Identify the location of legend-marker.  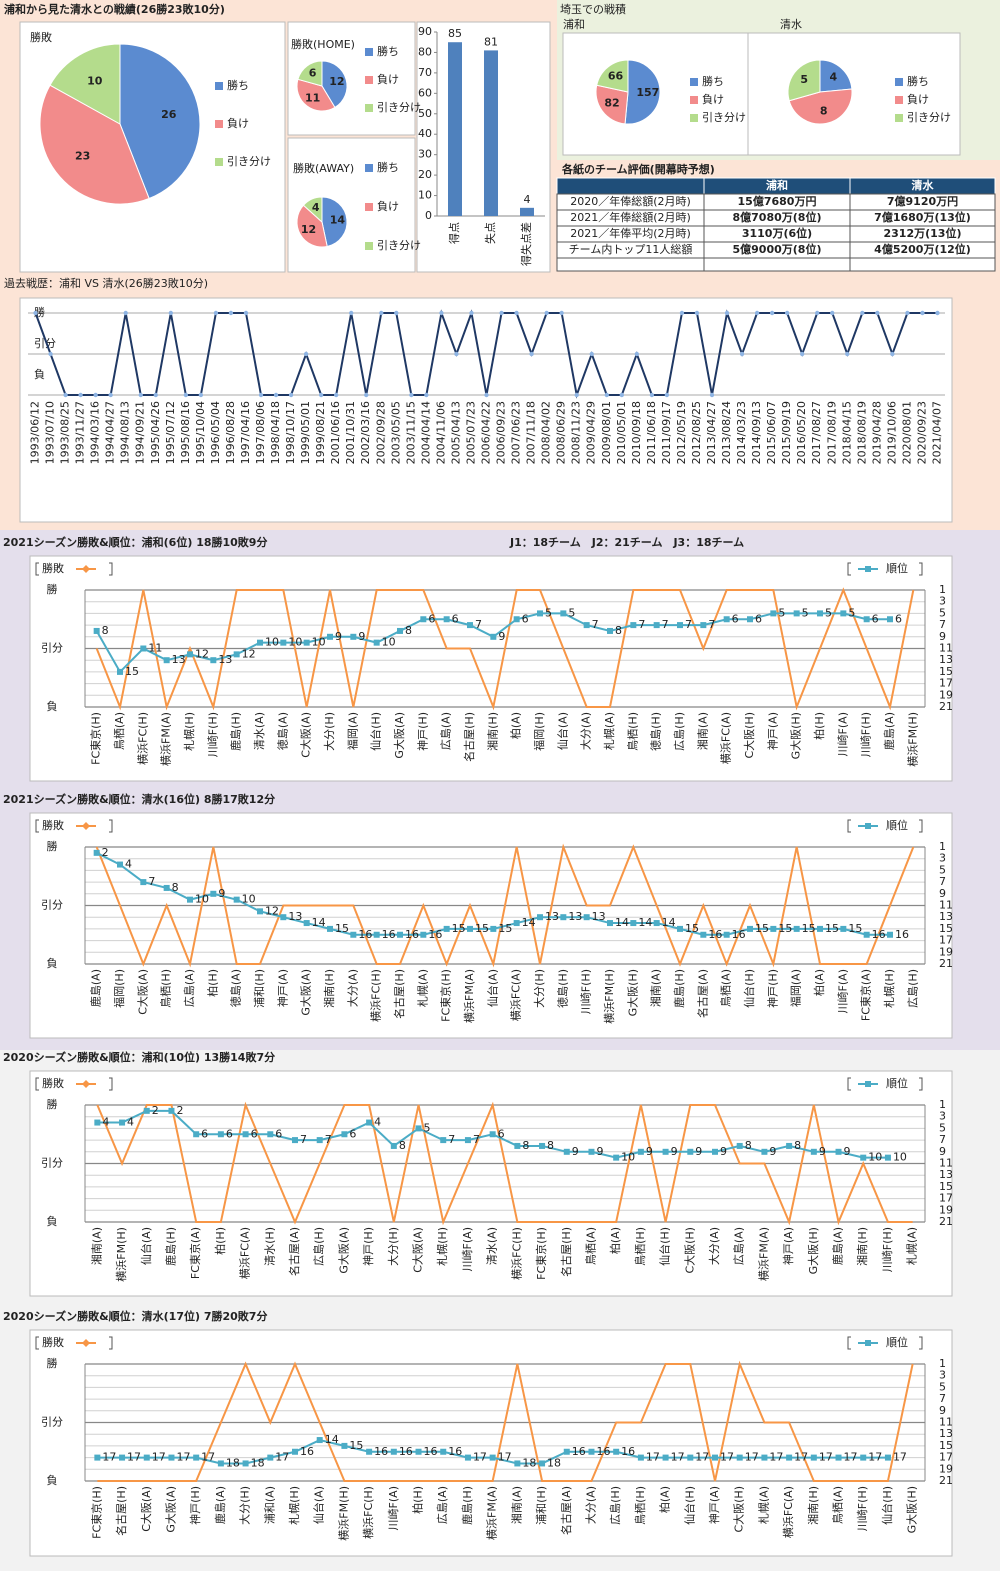
(868, 569).